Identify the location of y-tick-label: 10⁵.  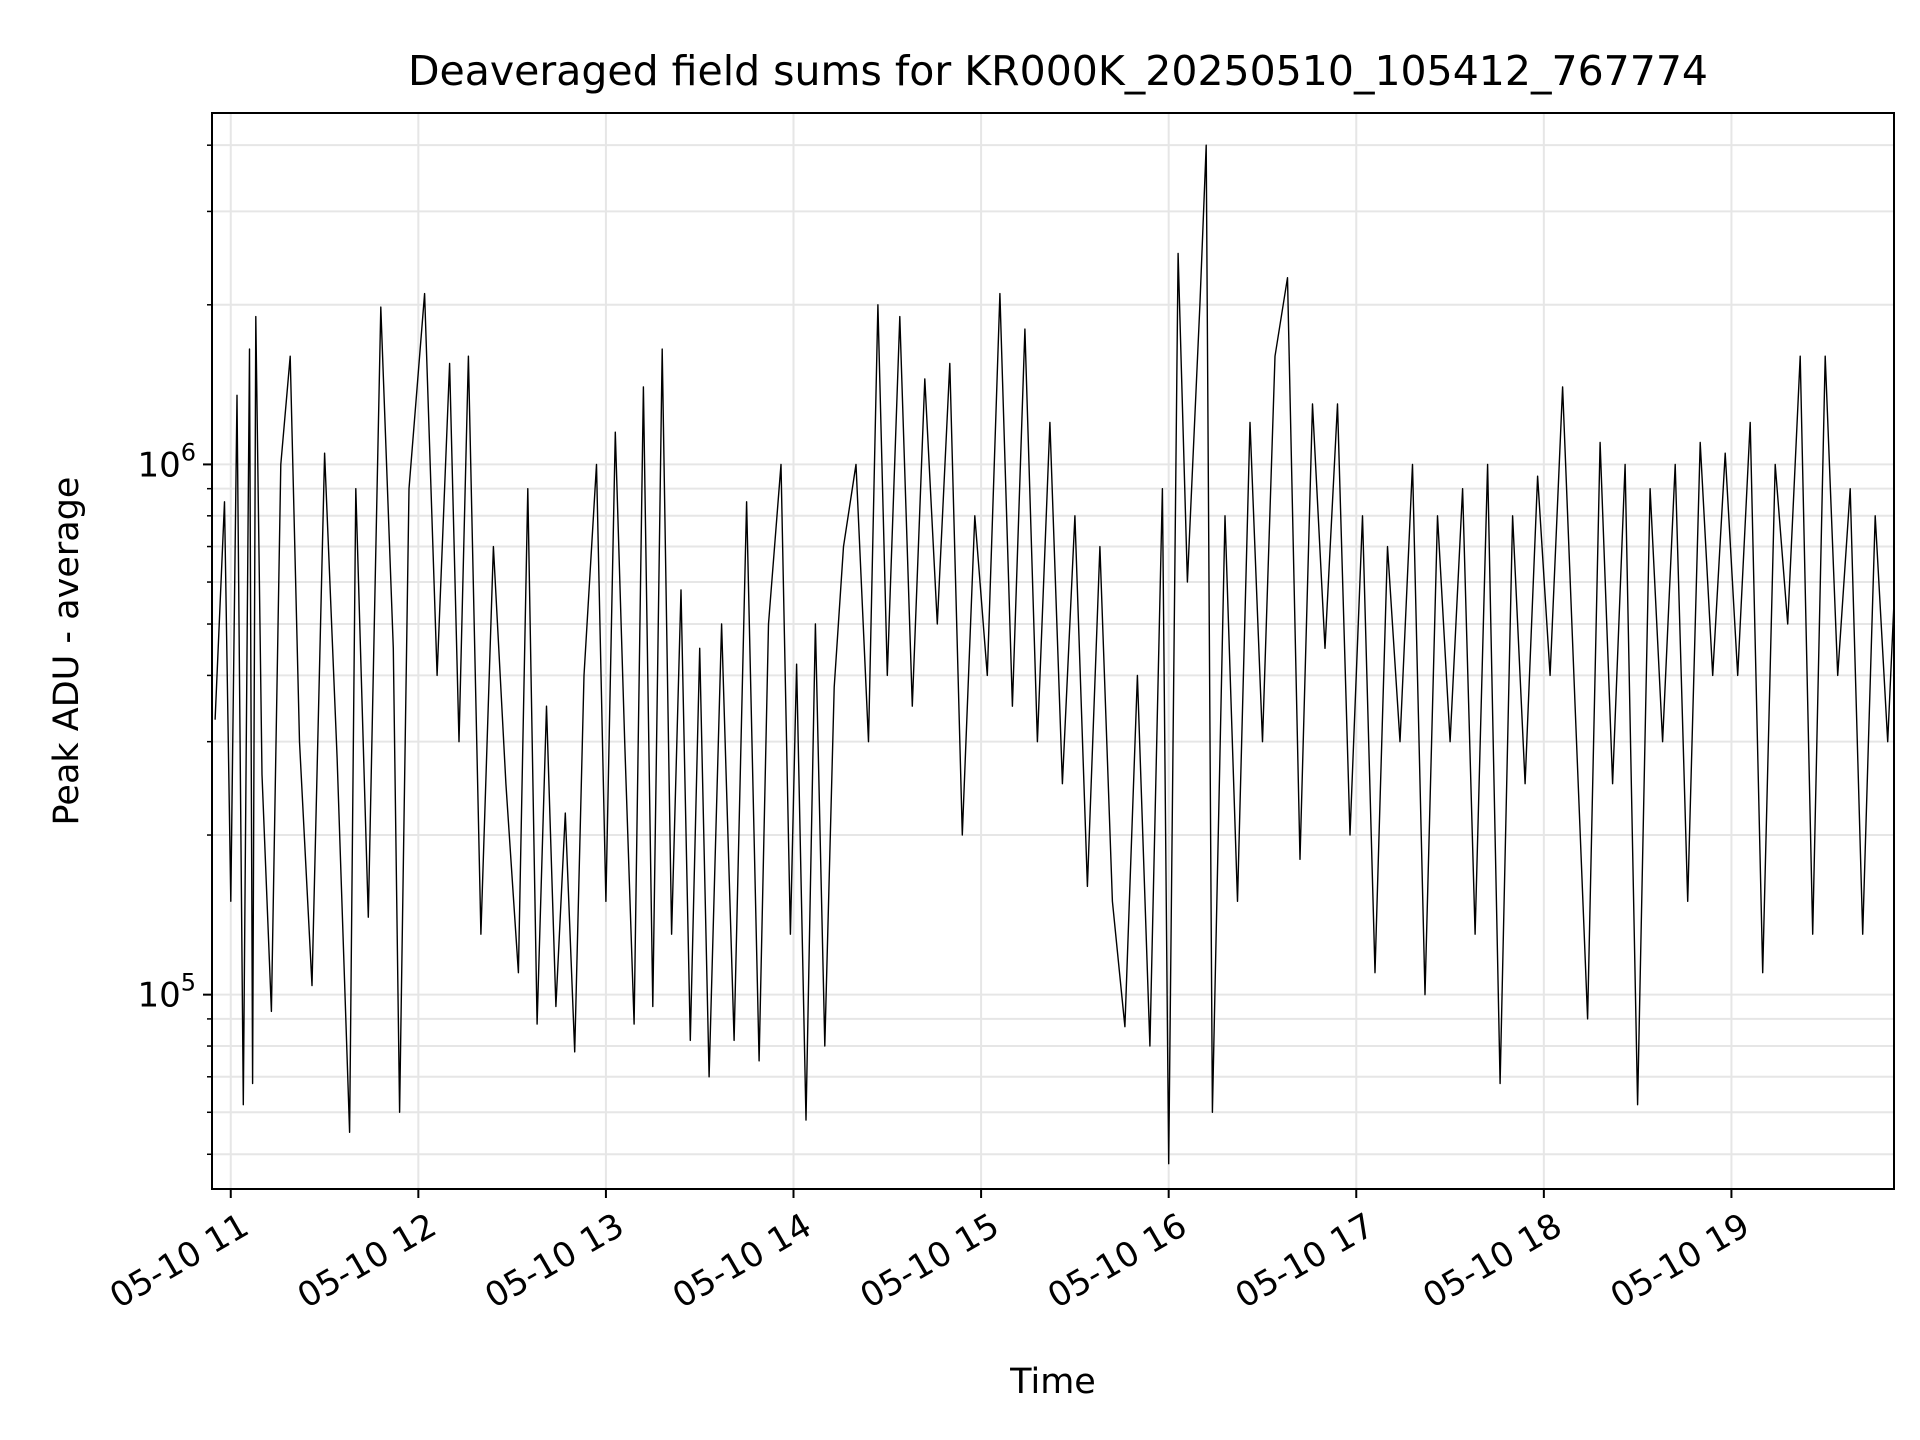
(166, 992).